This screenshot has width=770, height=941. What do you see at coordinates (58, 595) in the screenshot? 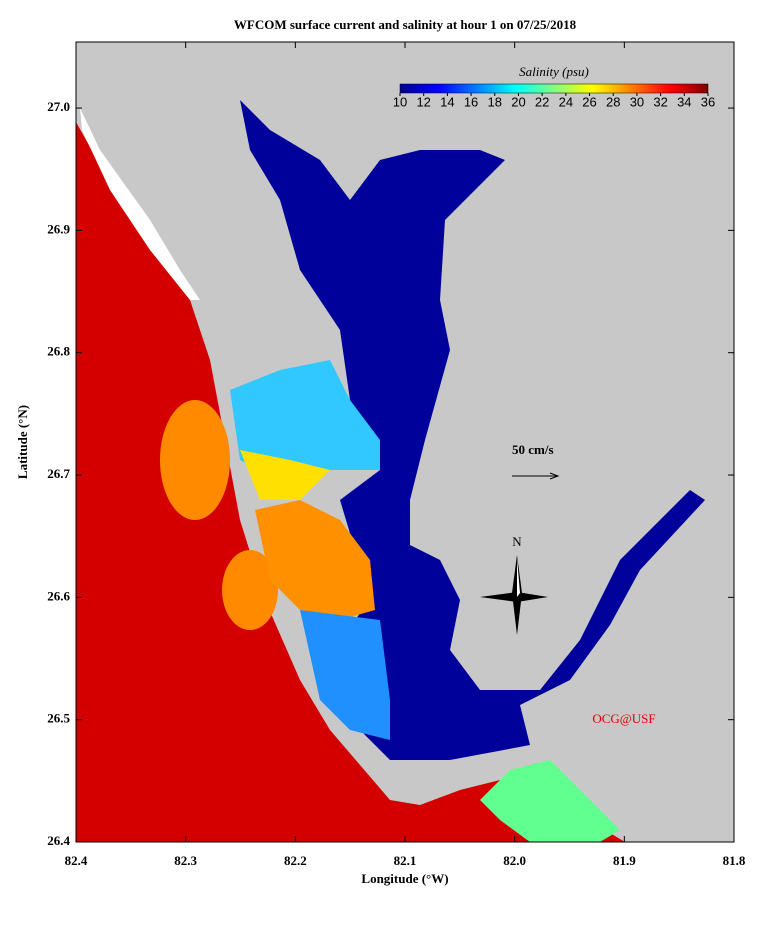
I see `y-tick-label: 26.6` at bounding box center [58, 595].